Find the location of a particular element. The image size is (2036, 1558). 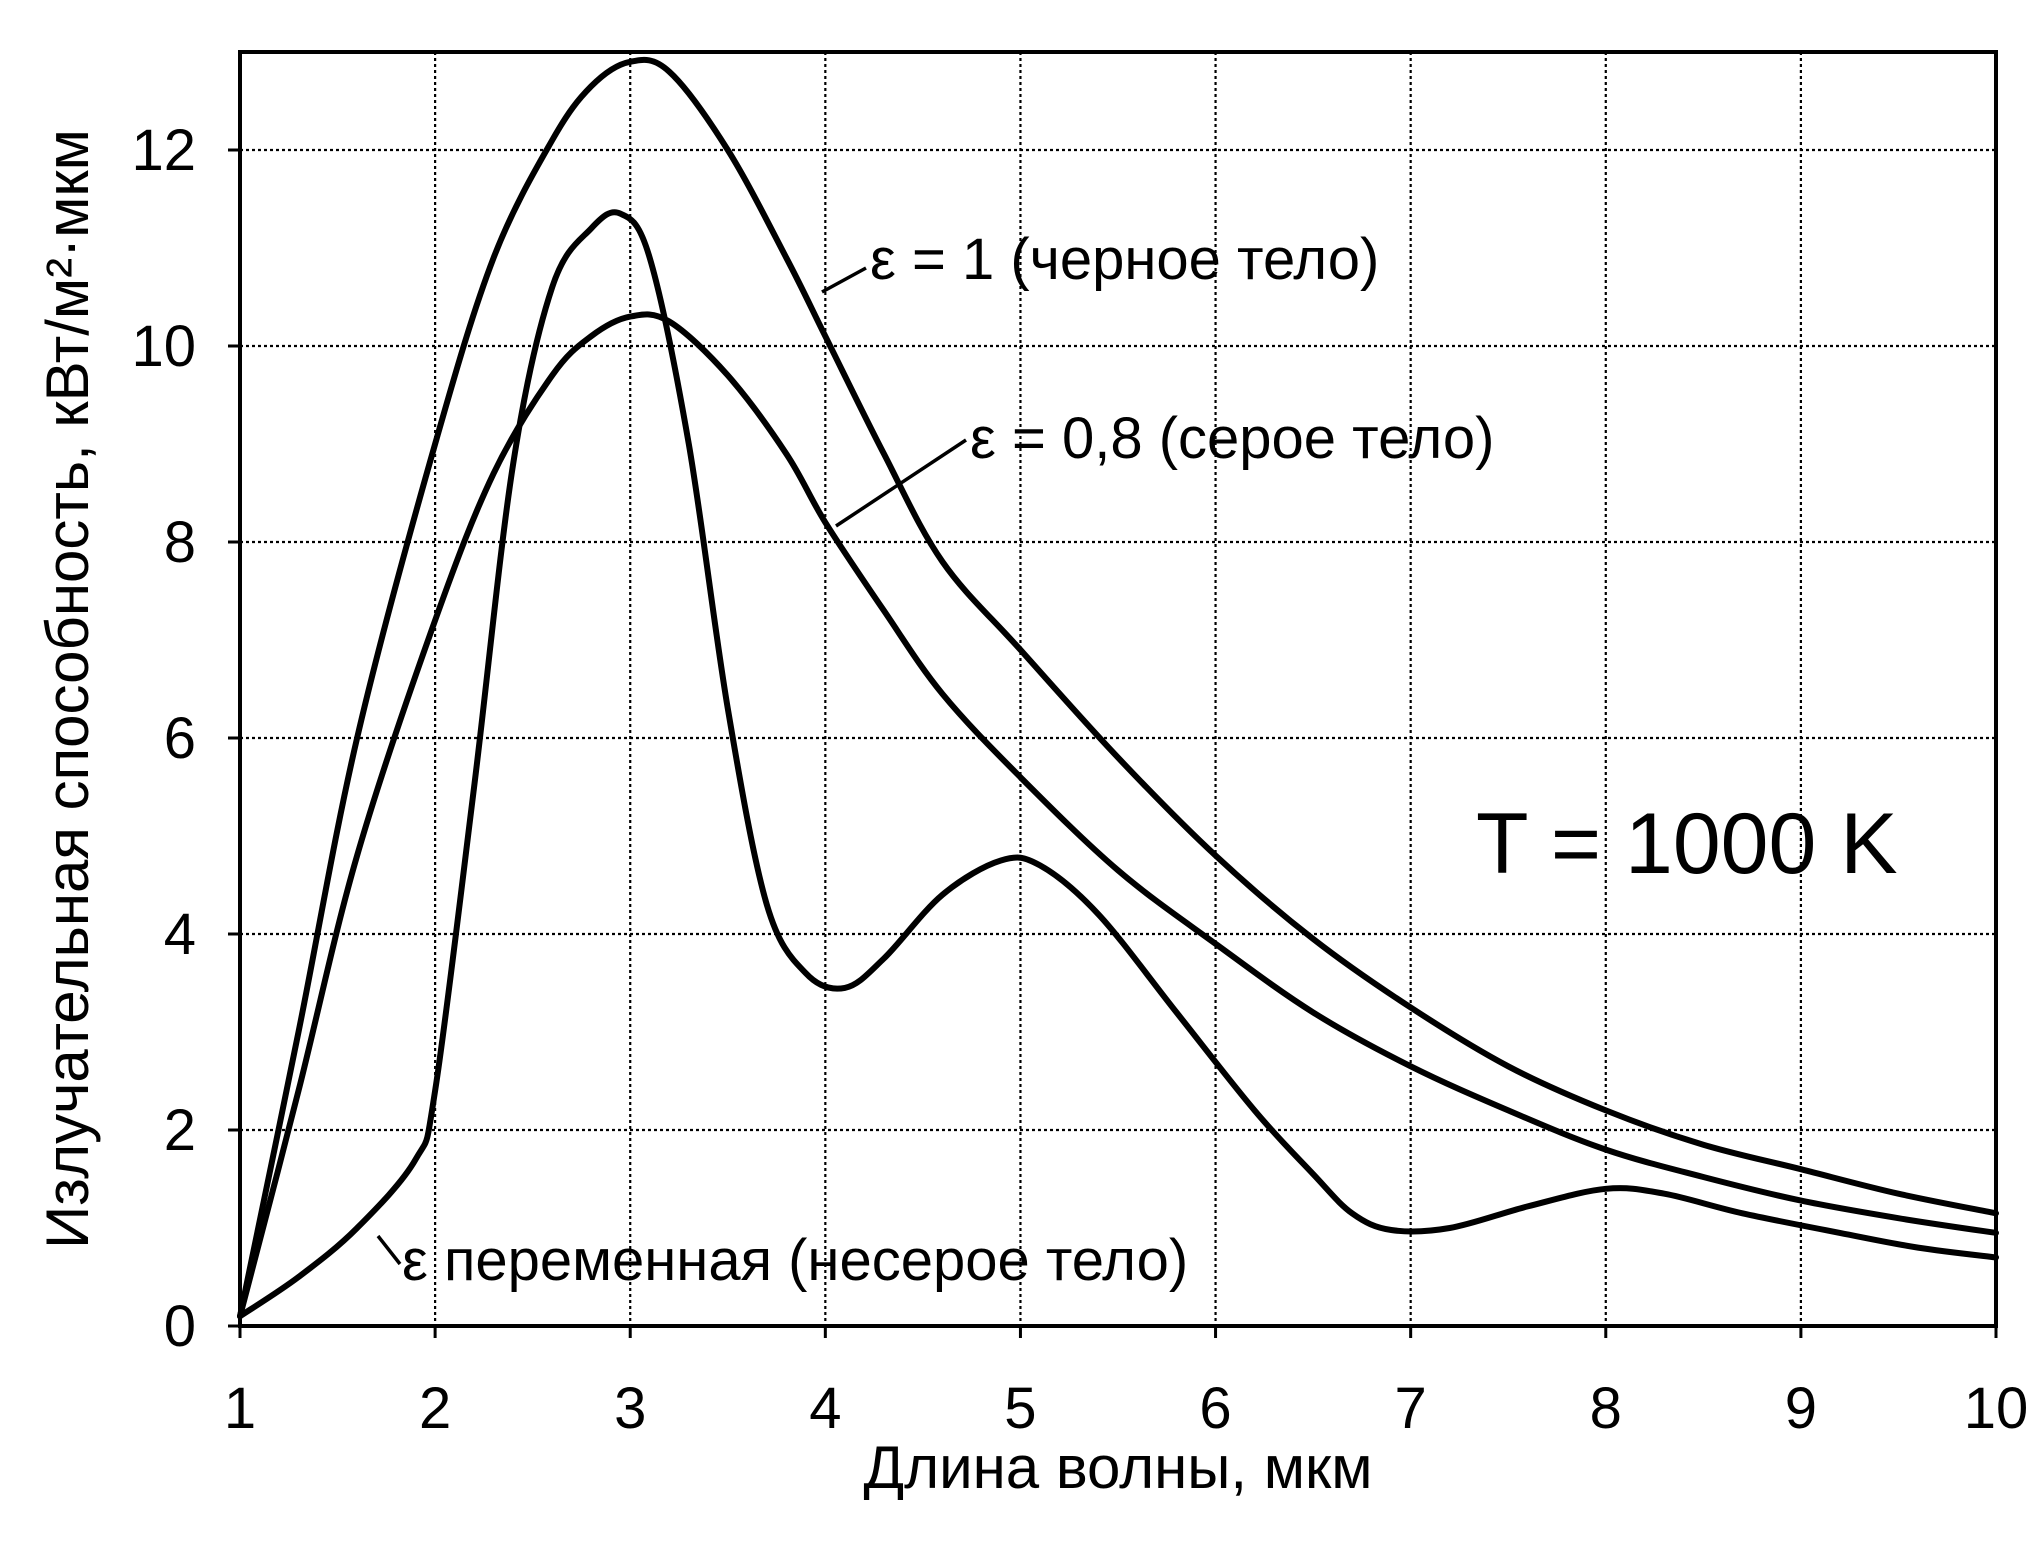

blackbody-series-label: ε = 1 (черное тело) is located at coordinates (1124, 259).